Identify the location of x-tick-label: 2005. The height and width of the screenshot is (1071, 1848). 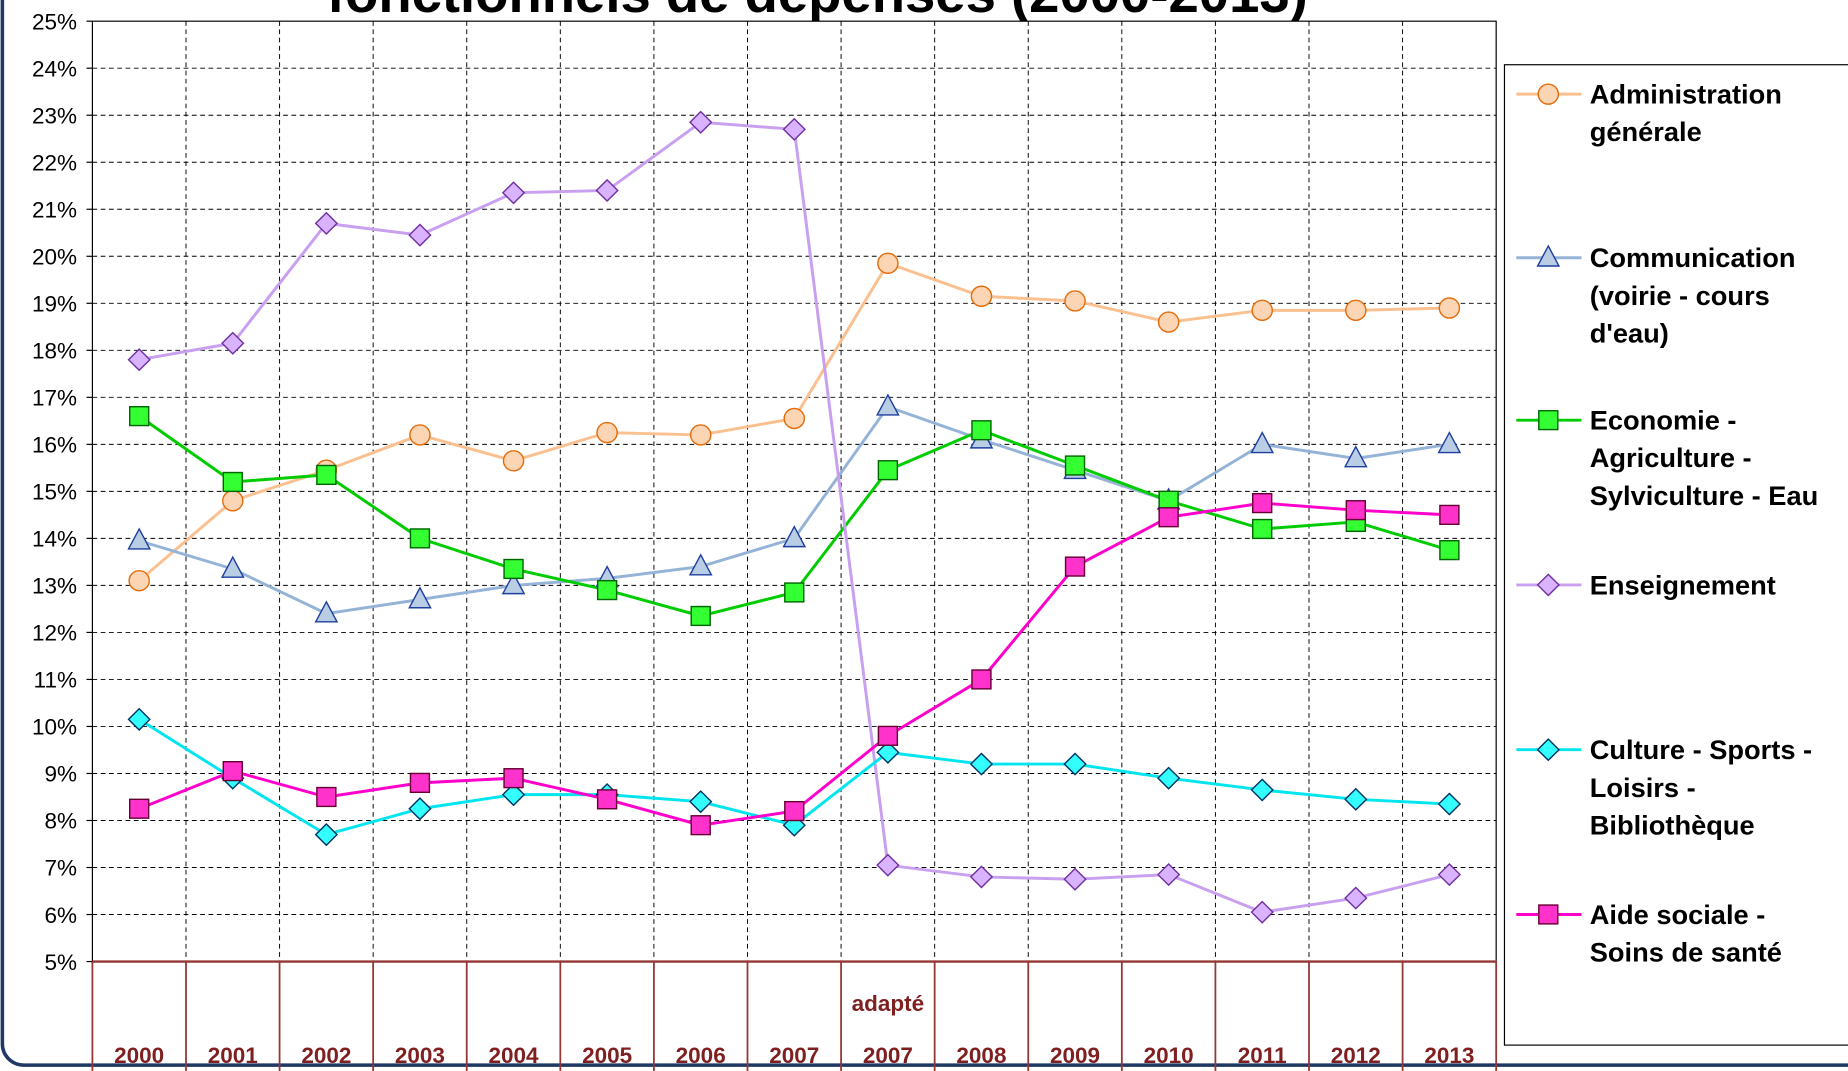
(607, 1055).